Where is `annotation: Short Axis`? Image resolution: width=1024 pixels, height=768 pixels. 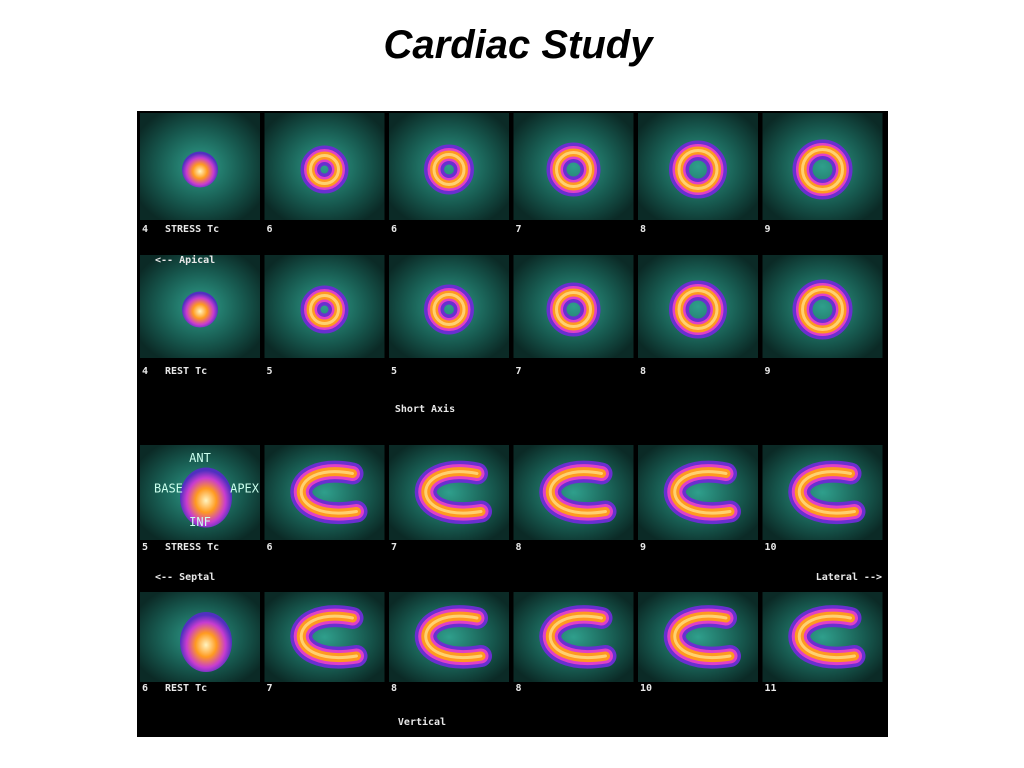 annotation: Short Axis is located at coordinates (425, 409).